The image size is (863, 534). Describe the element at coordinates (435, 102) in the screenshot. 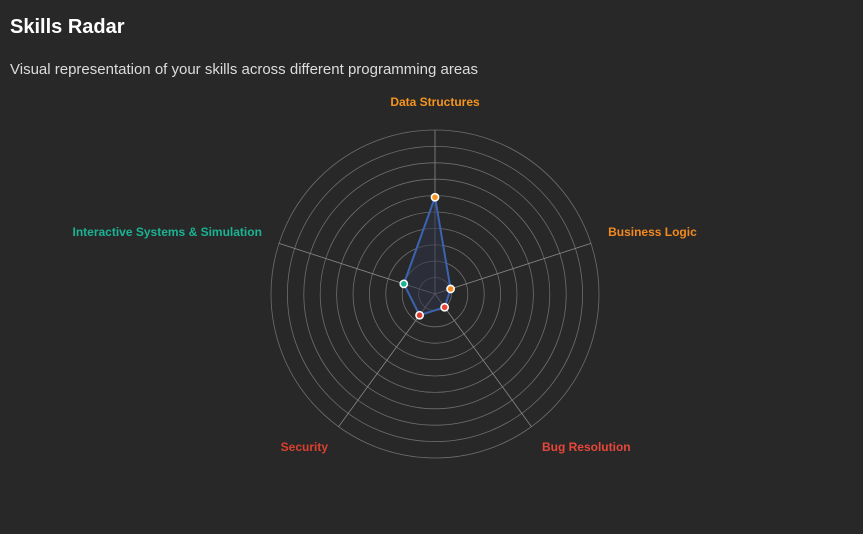

I see `axis-label: Data Structures` at that location.